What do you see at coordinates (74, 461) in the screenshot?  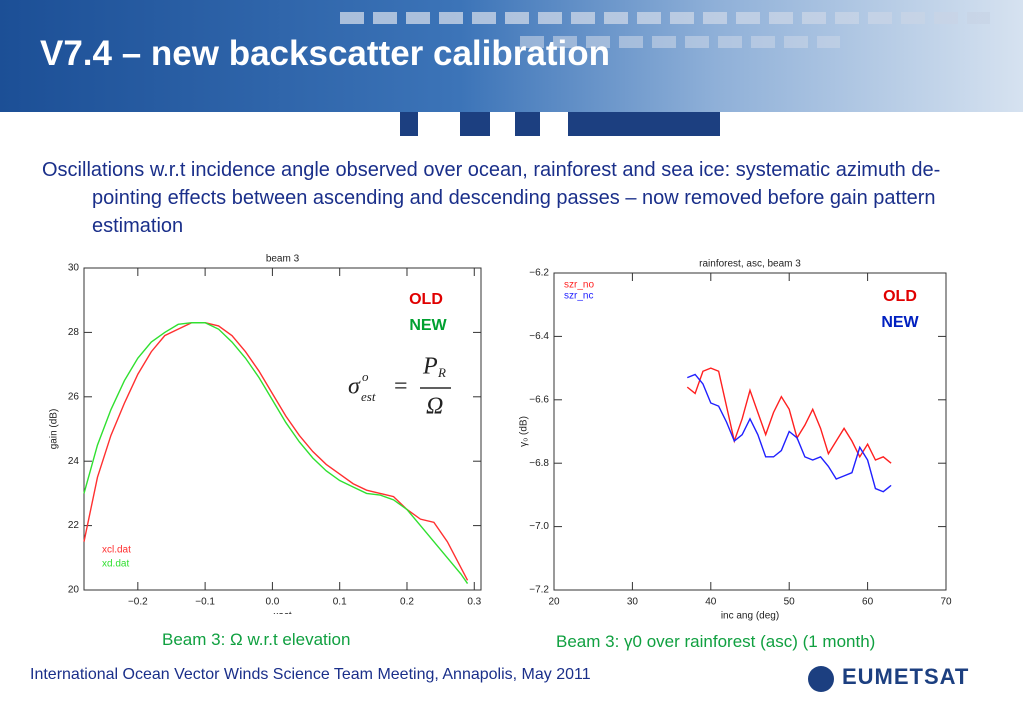 I see `y-tick-label: 24` at bounding box center [74, 461].